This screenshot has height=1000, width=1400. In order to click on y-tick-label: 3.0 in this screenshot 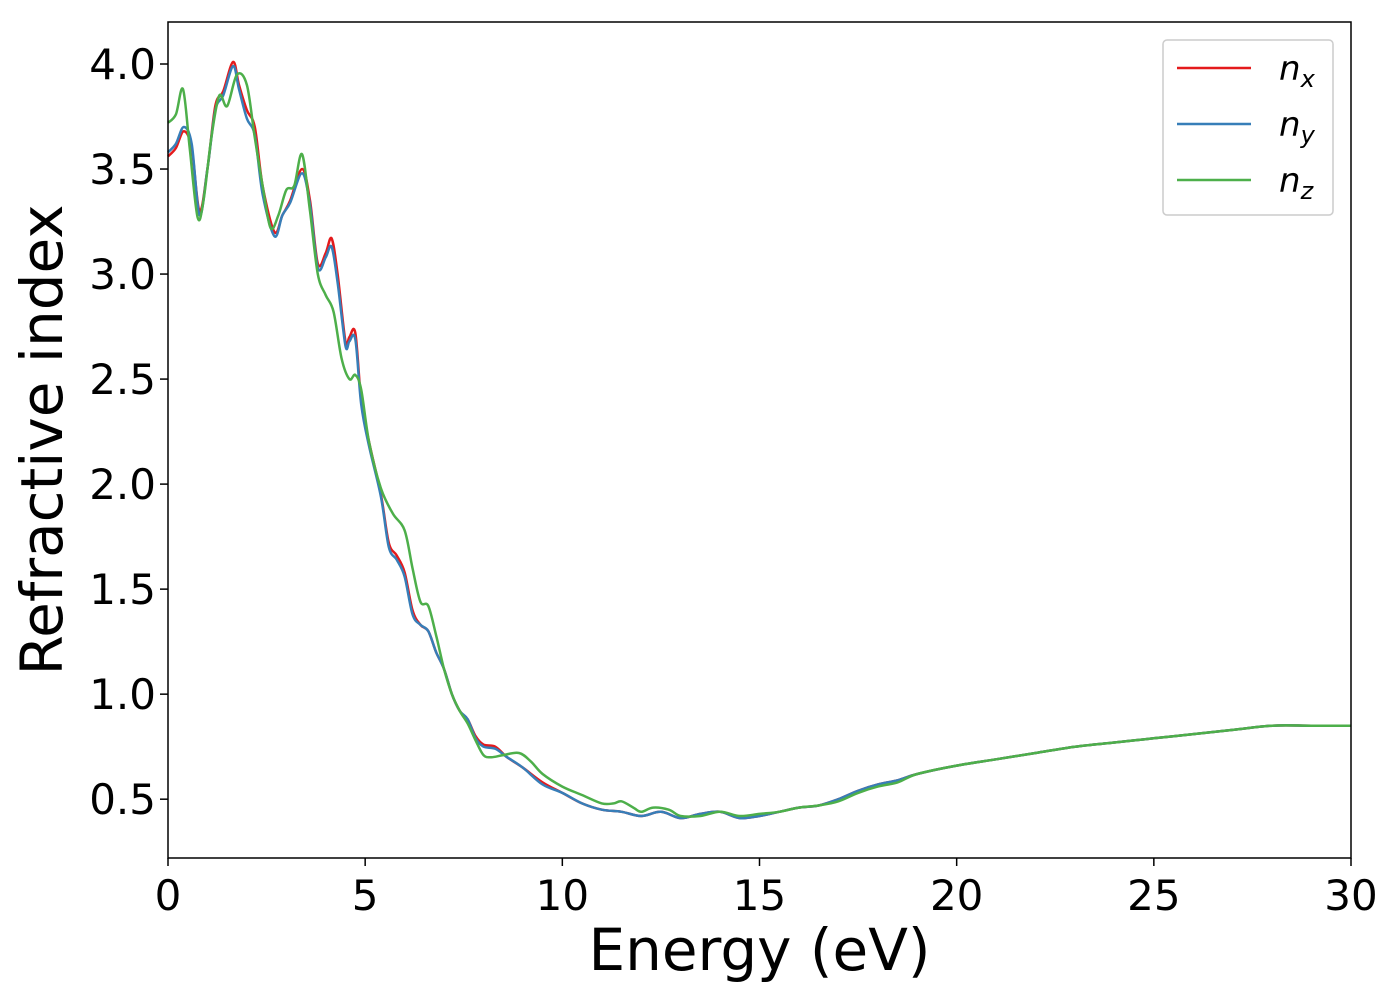, I will do `click(122, 274)`.